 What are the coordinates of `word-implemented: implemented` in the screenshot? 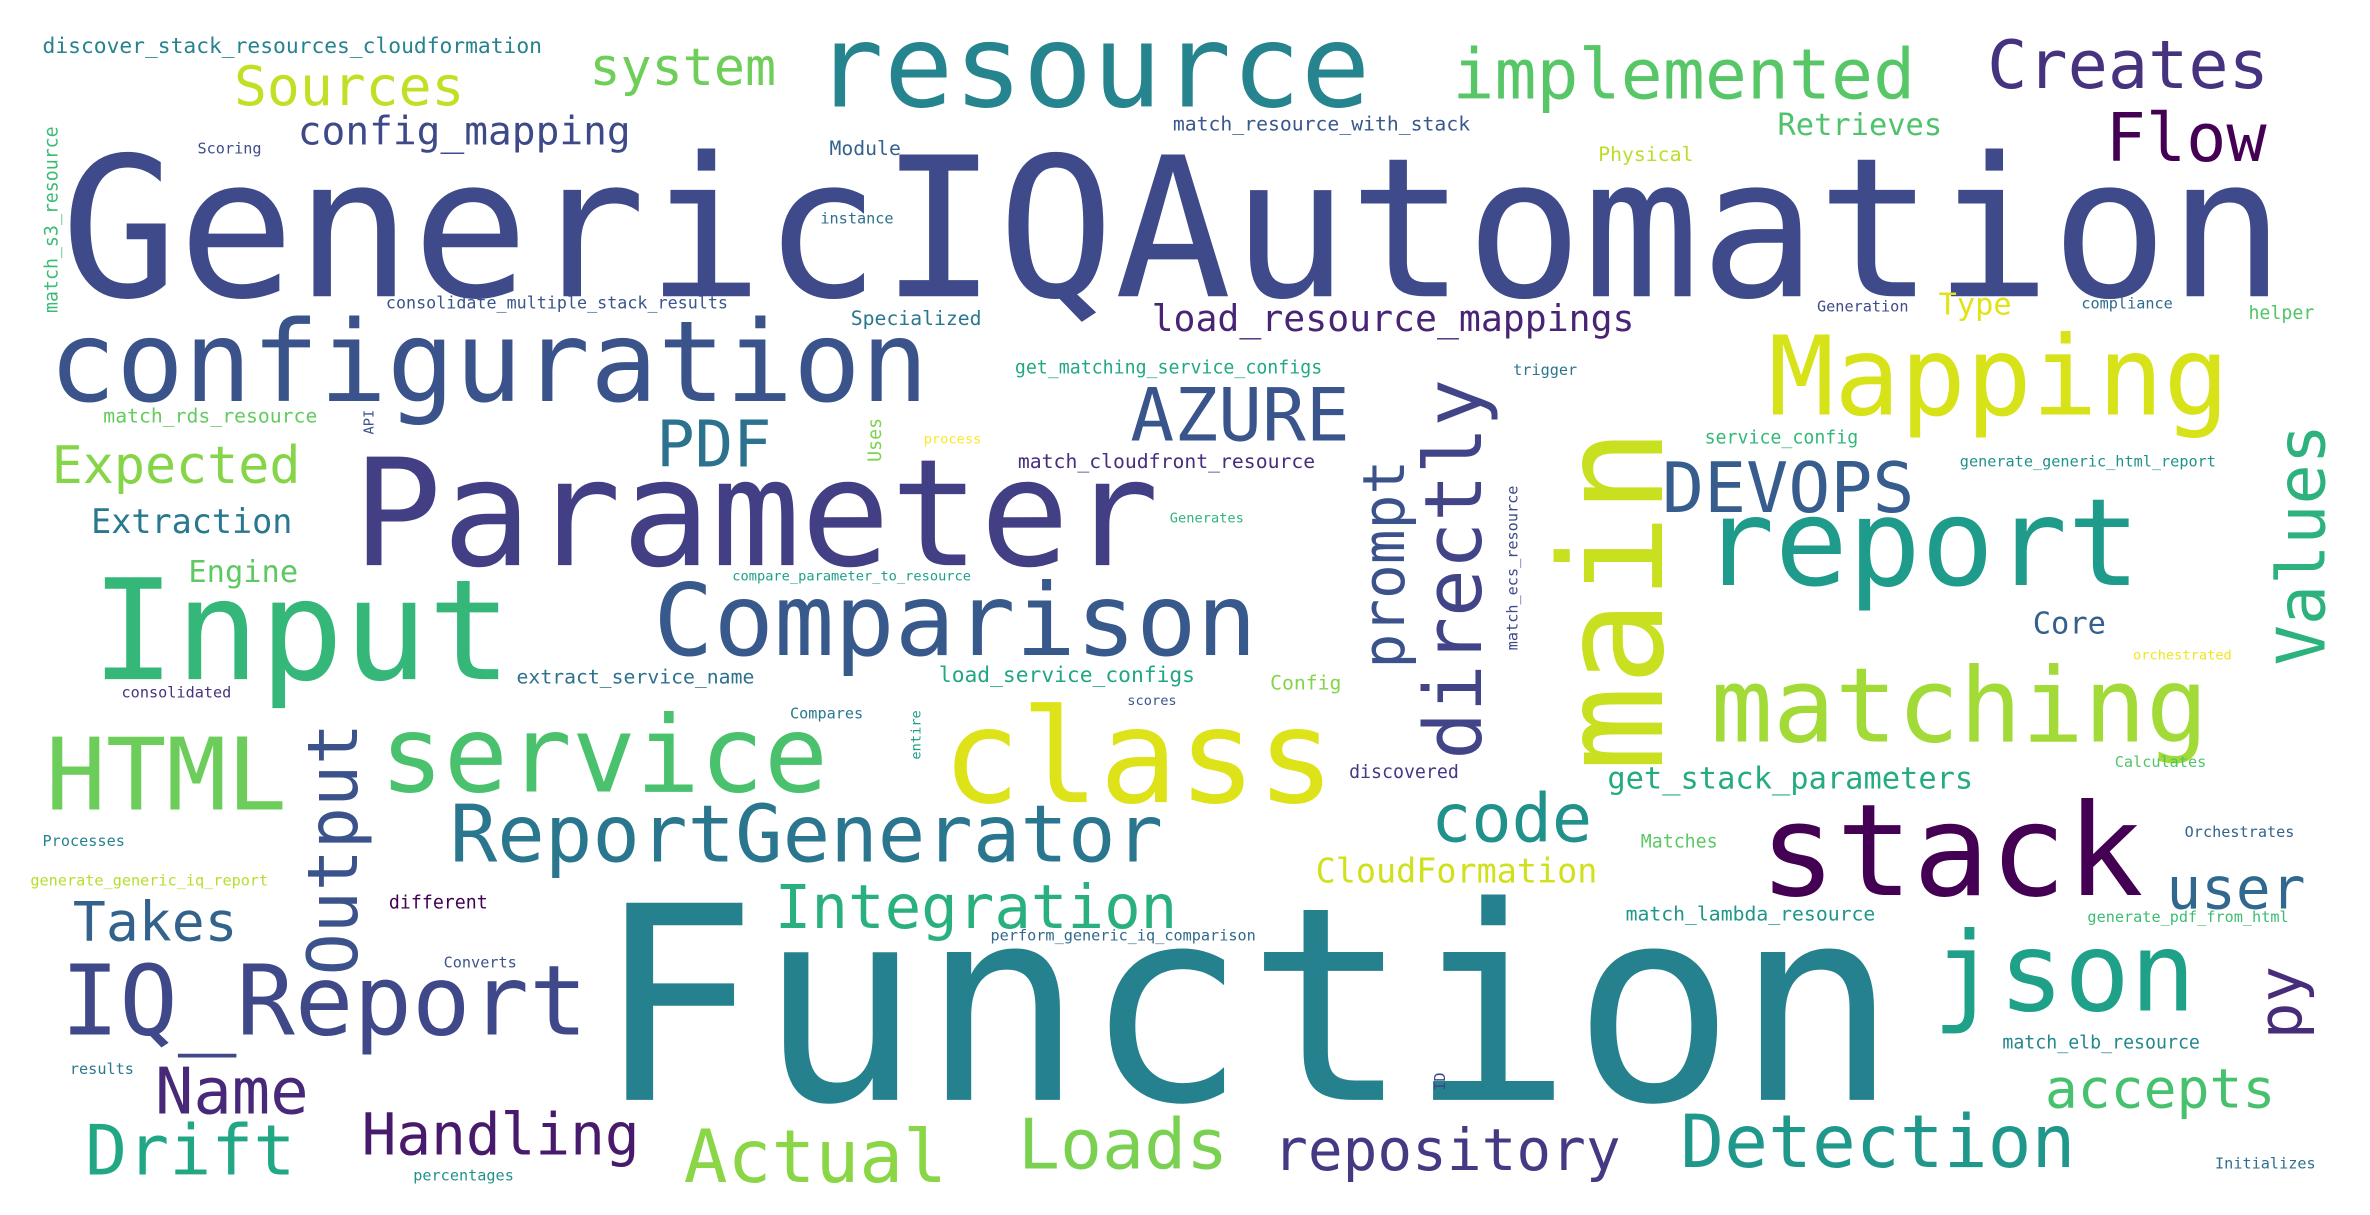 It's located at (1684, 74).